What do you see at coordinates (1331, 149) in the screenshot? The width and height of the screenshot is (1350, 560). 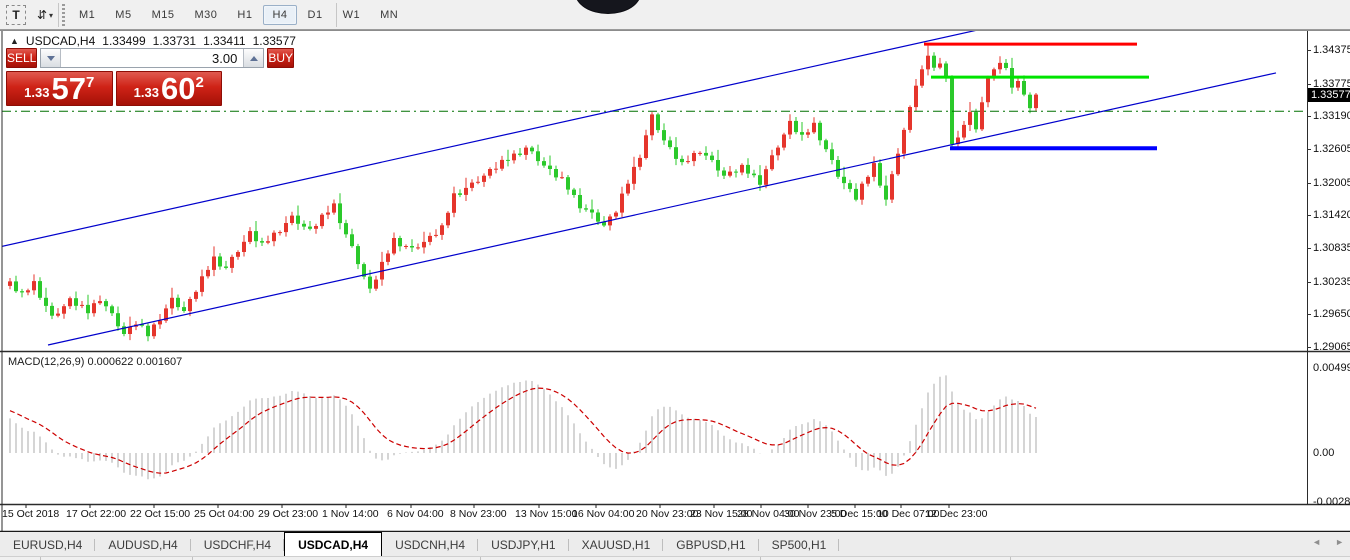 I see `price-axis-label: 1.32605` at bounding box center [1331, 149].